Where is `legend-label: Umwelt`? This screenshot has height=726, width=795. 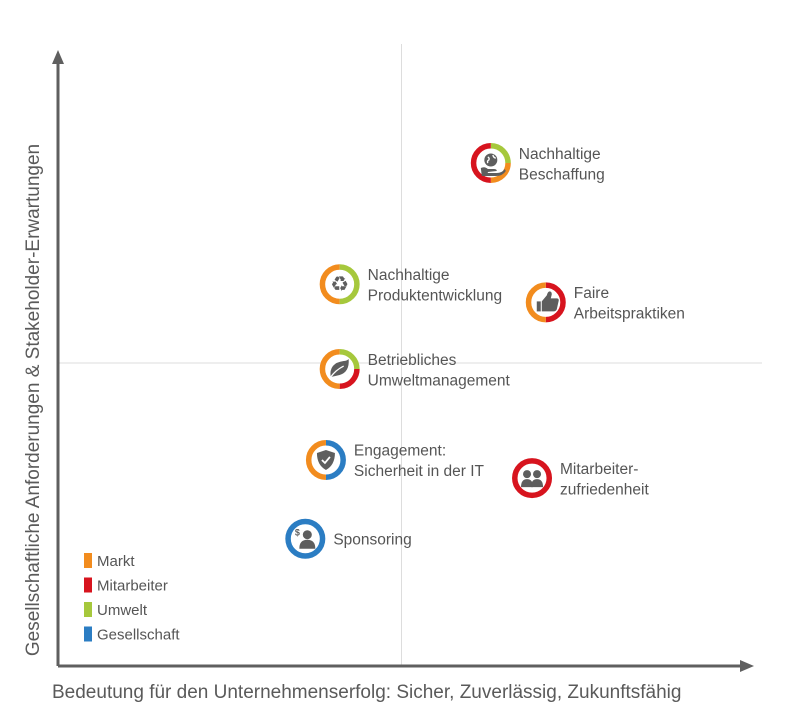 legend-label: Umwelt is located at coordinates (122, 610).